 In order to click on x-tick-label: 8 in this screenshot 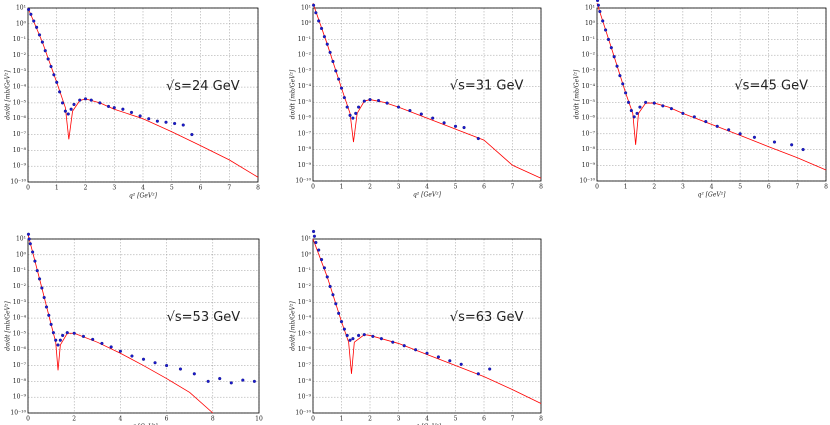, I will do `click(541, 419)`.